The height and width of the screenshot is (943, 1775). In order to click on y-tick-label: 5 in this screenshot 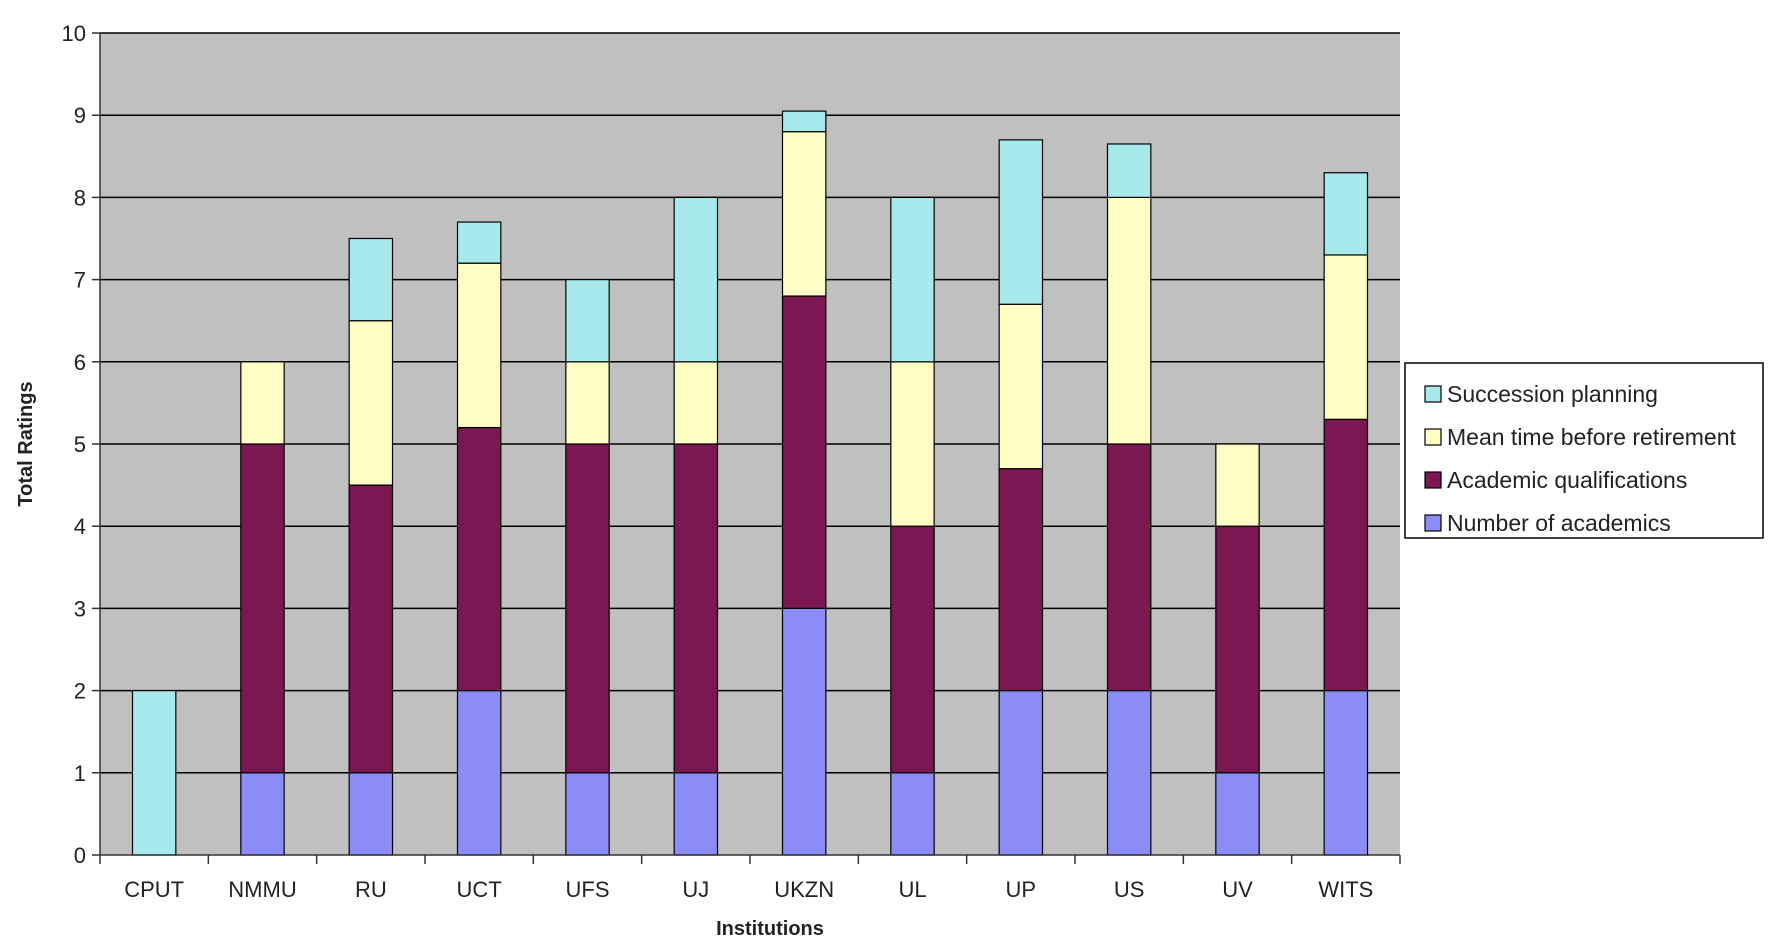, I will do `click(80, 444)`.